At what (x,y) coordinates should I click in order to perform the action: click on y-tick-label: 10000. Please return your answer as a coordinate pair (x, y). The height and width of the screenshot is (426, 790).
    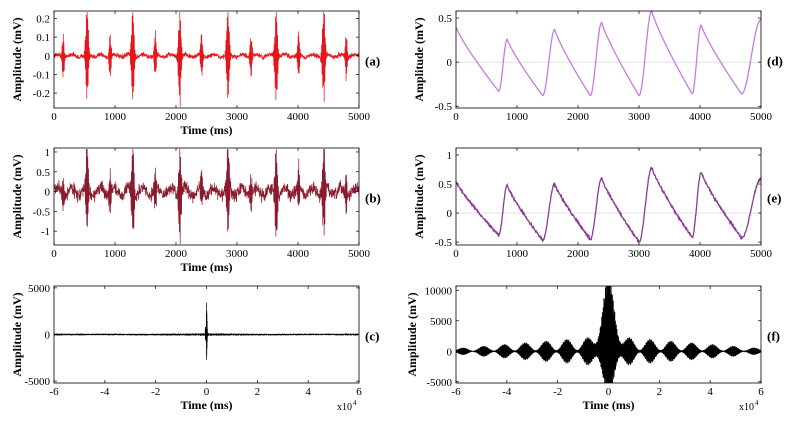
    Looking at the image, I should click on (439, 291).